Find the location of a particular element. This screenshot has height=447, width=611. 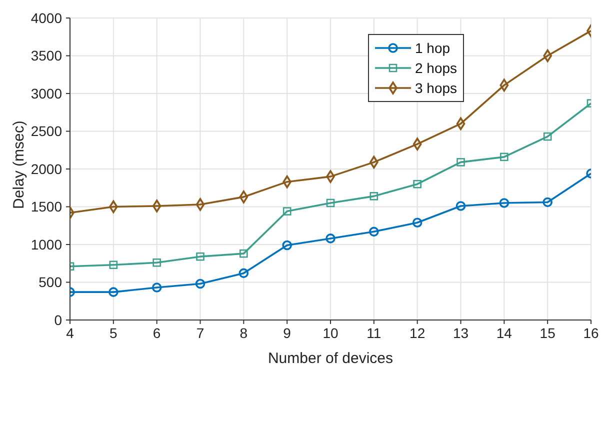

legend-label: 3 hops is located at coordinates (436, 88).